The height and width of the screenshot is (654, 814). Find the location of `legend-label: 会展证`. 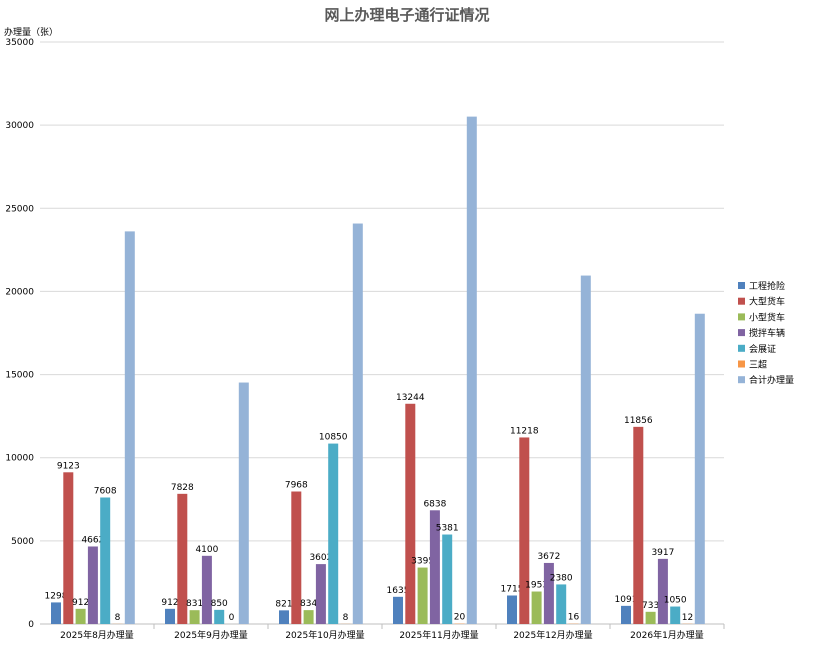

legend-label: 会展证 is located at coordinates (762, 349).